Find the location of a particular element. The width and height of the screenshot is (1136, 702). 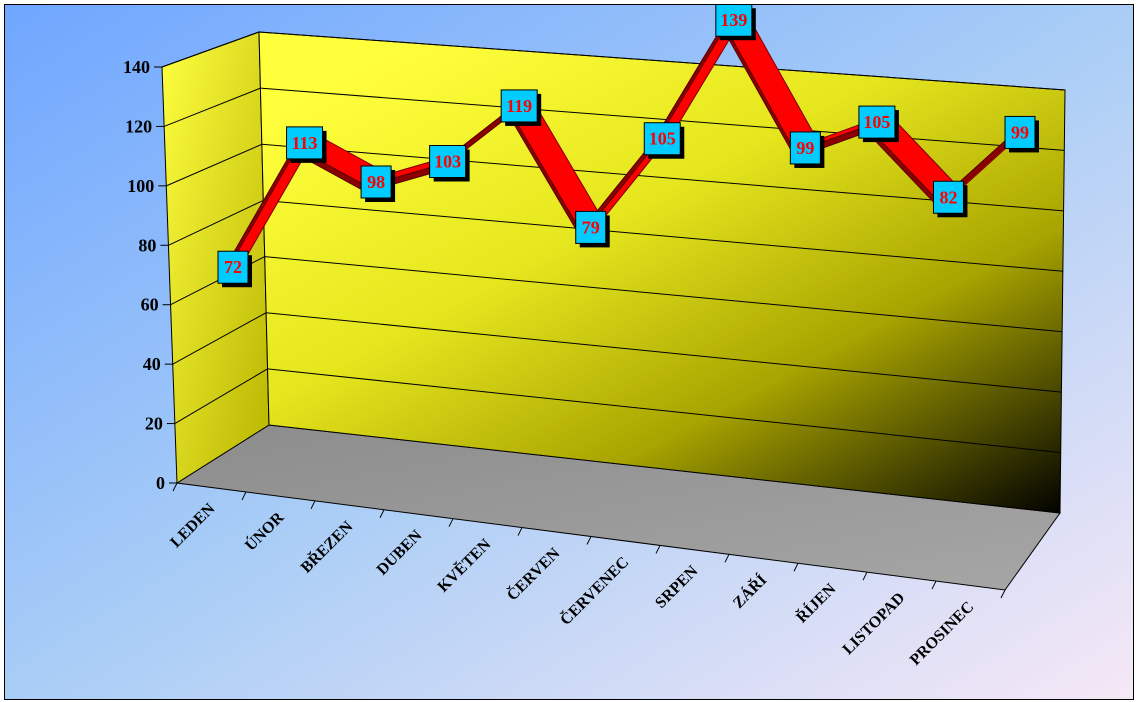

data-label: 82 is located at coordinates (948, 197).